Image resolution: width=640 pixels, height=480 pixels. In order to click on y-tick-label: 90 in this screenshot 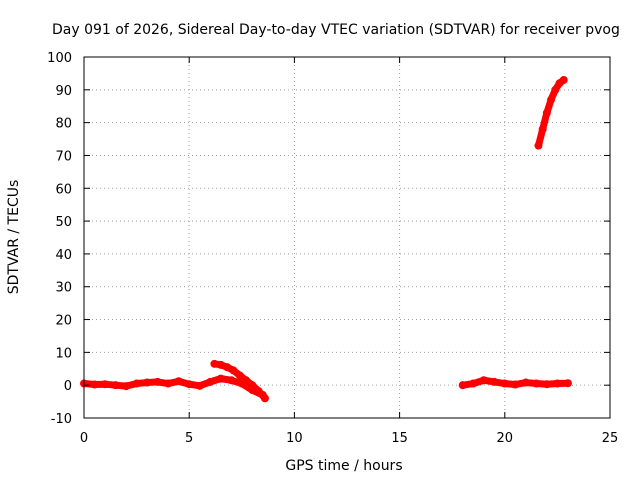, I will do `click(63, 91)`.